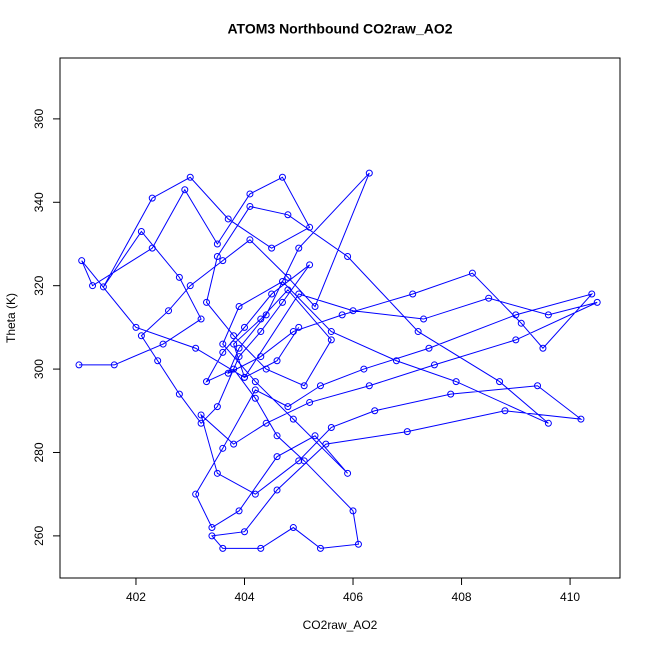  What do you see at coordinates (39, 285) in the screenshot?
I see `y-tick-label: 320` at bounding box center [39, 285].